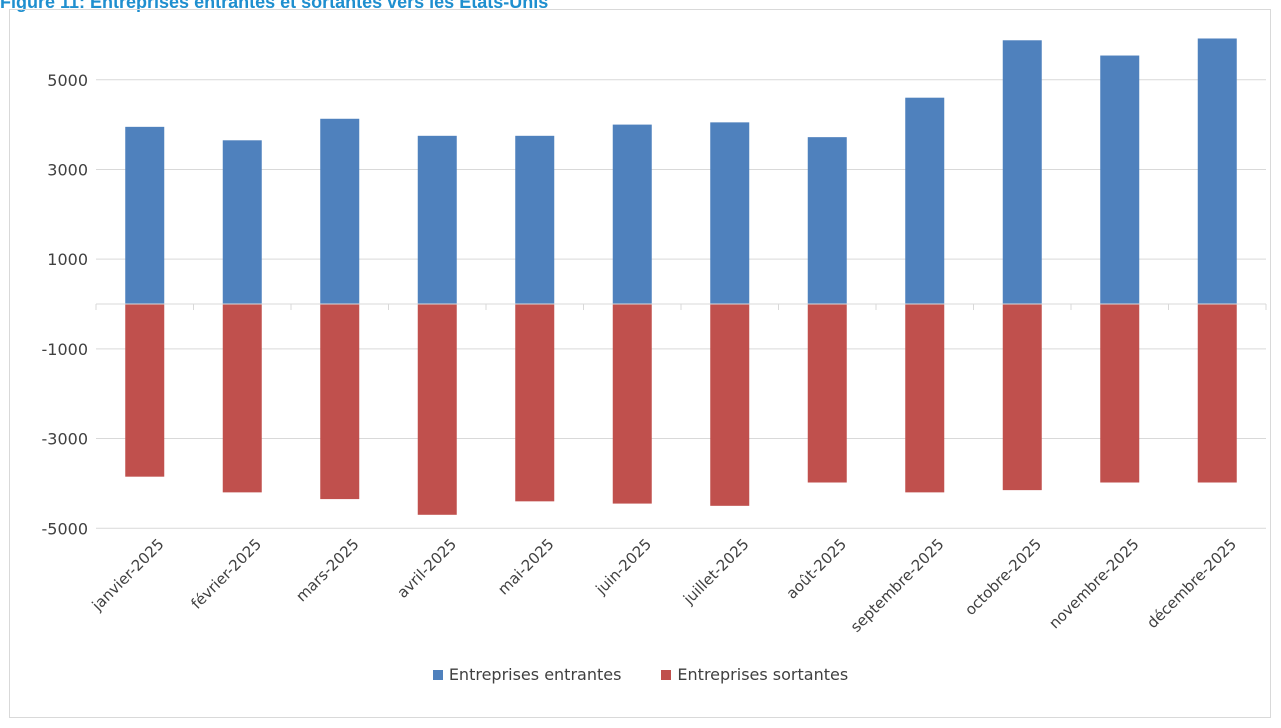 The height and width of the screenshot is (728, 1281). What do you see at coordinates (128, 575) in the screenshot?
I see `x-tick-label: janvier-2025` at bounding box center [128, 575].